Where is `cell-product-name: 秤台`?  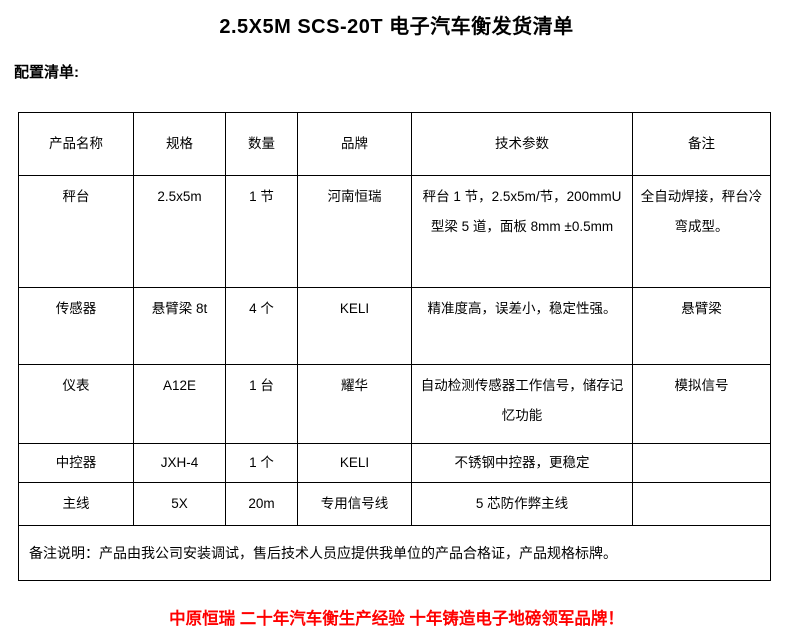 cell-product-name: 秤台 is located at coordinates (76, 231).